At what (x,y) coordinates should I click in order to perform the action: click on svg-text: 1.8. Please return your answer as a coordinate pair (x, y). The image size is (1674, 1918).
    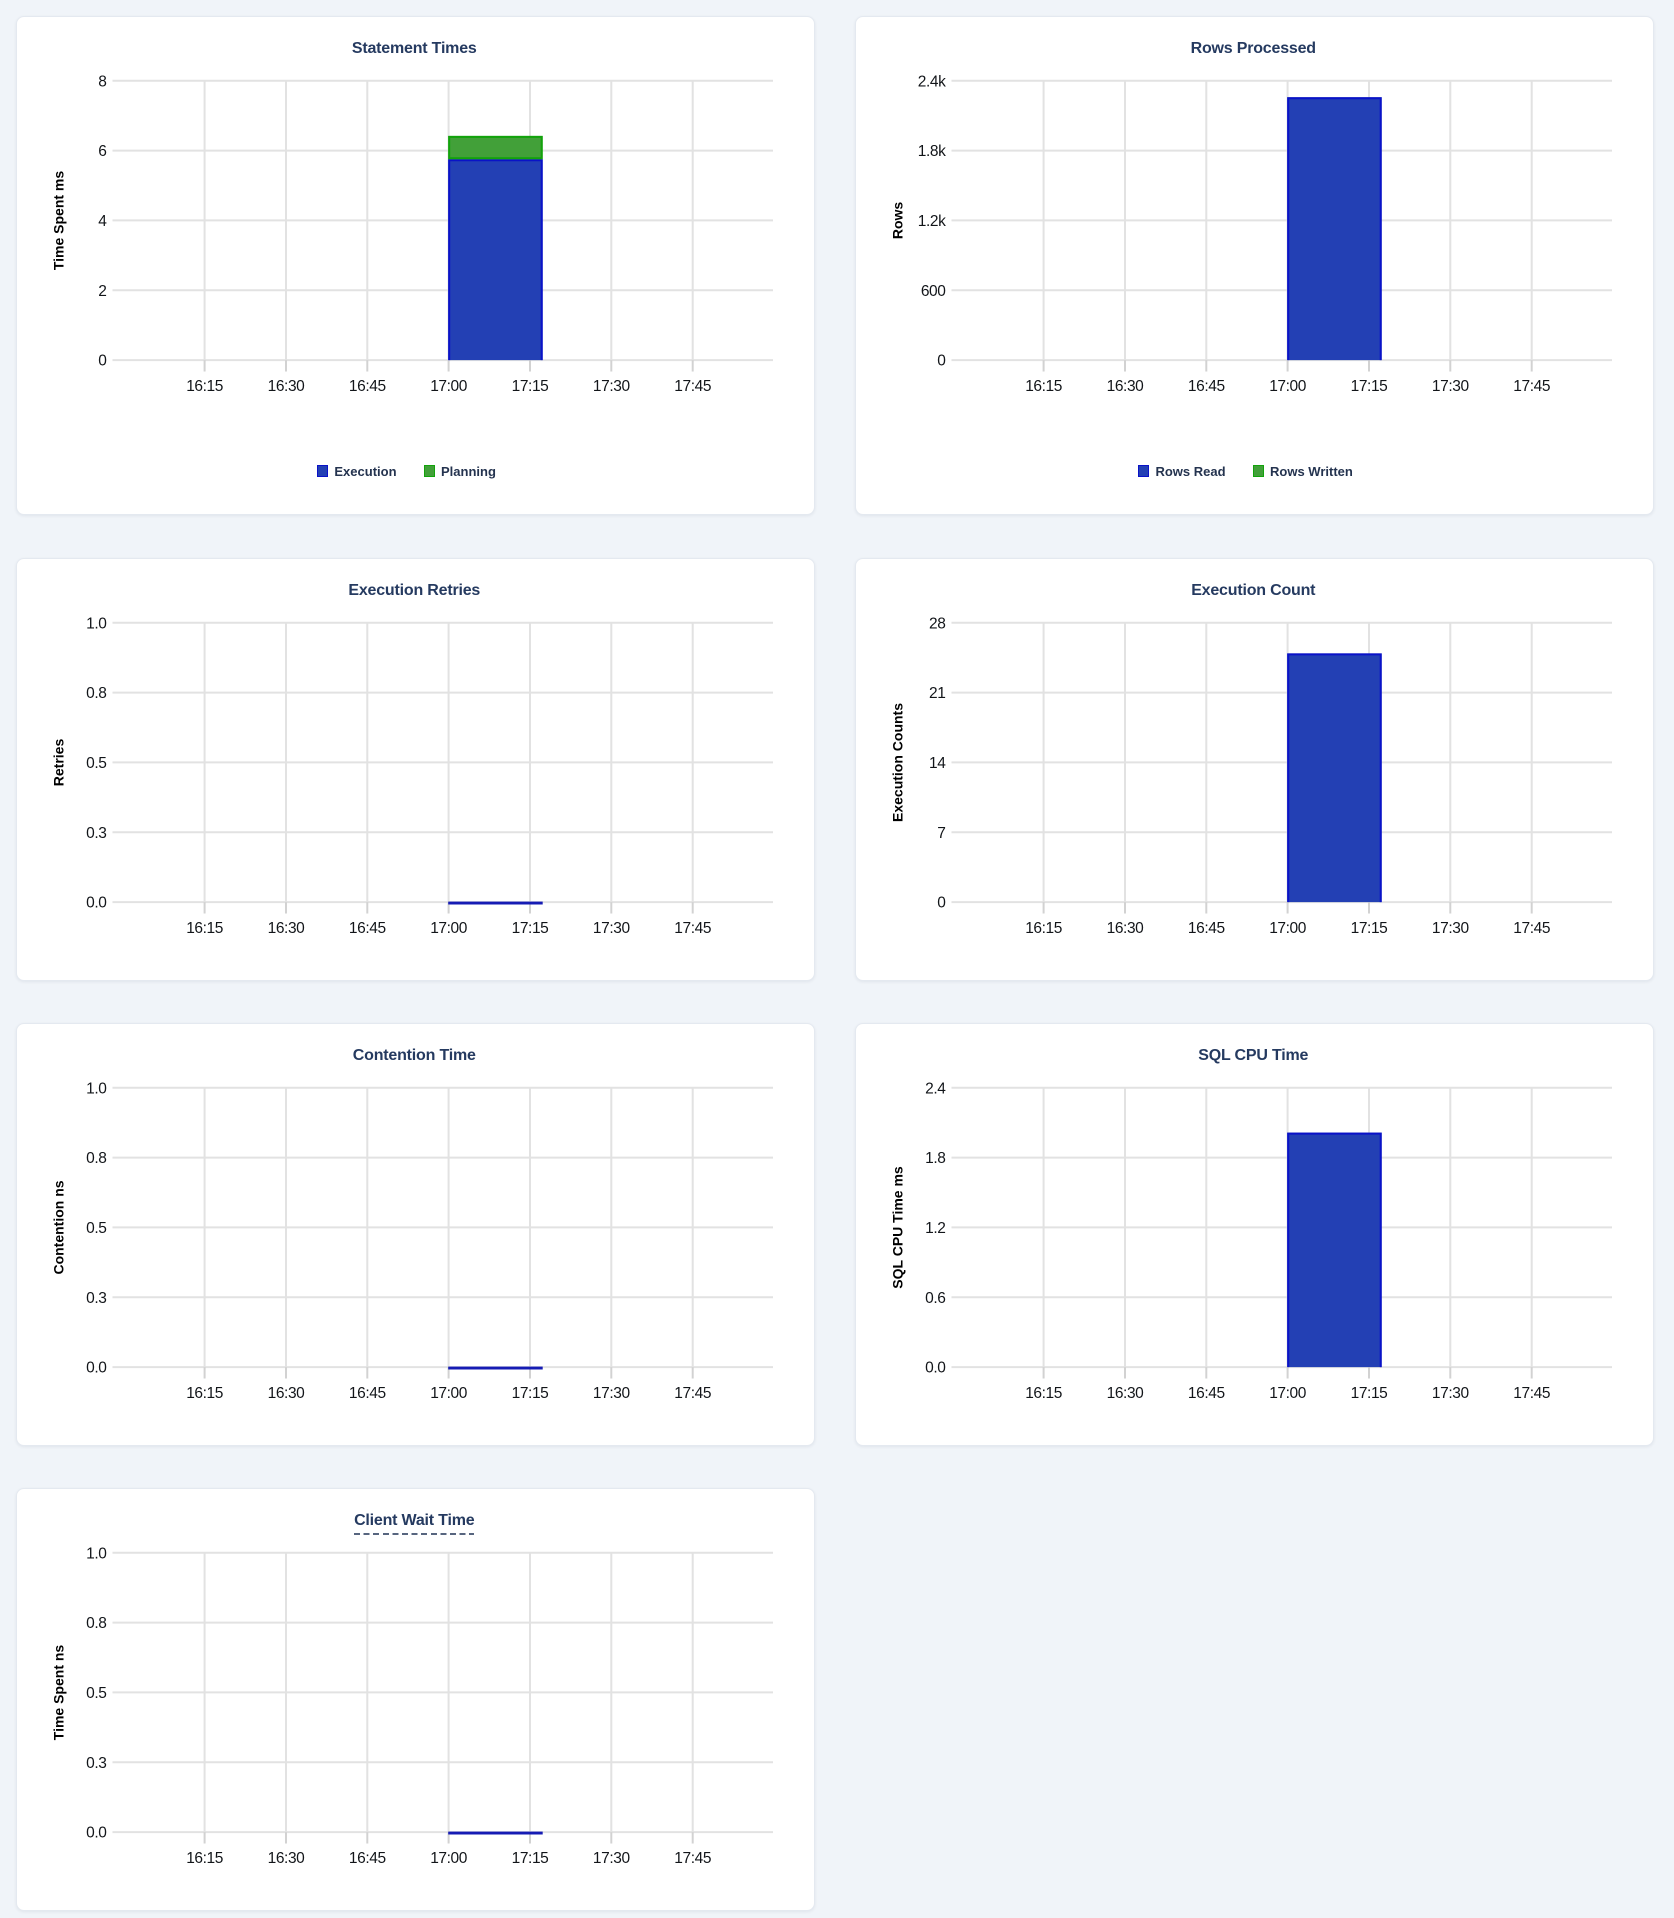
    Looking at the image, I should click on (935, 1158).